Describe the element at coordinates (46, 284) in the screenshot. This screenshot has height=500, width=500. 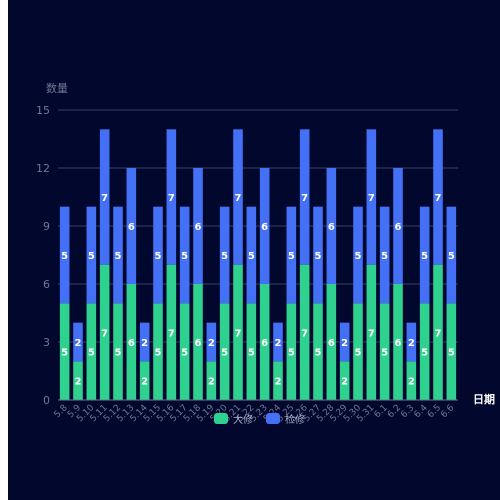
I see `y-tick-label: 6` at that location.